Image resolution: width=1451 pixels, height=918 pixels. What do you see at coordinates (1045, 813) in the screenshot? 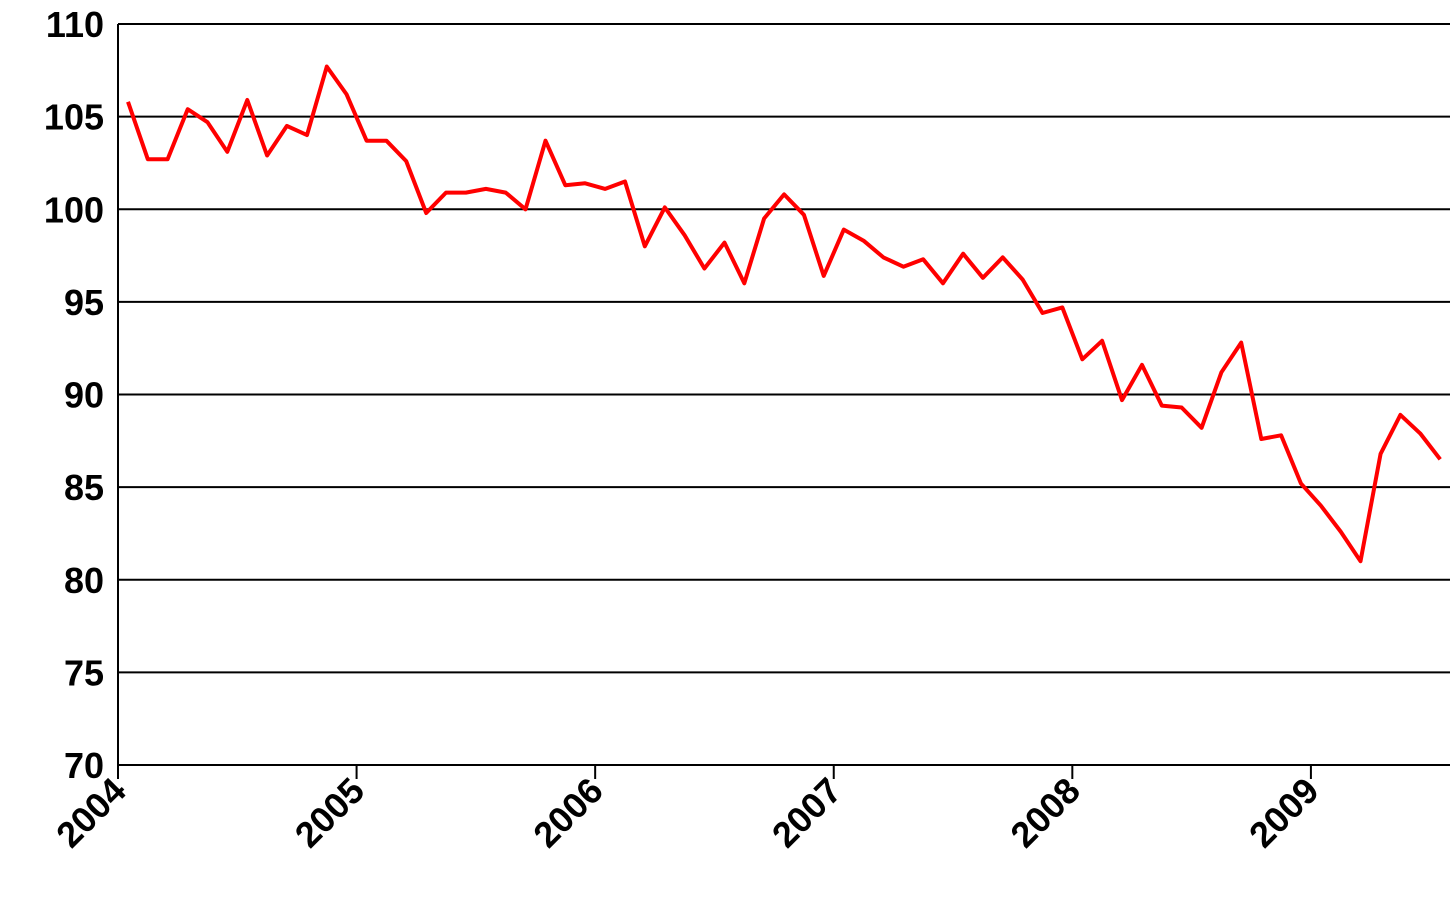
I see `x-tick-label: 2008` at bounding box center [1045, 813].